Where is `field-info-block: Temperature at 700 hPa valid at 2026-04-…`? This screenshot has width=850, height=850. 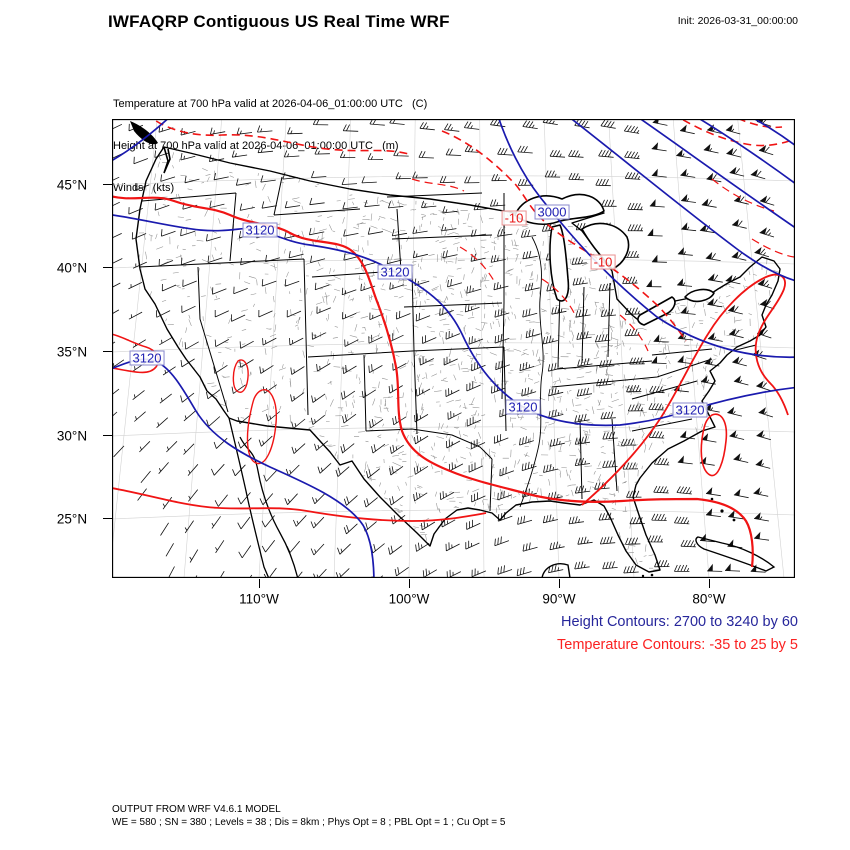
field-info-block: Temperature at 700 hPa valid at 2026-04-… is located at coordinates (270, 146).